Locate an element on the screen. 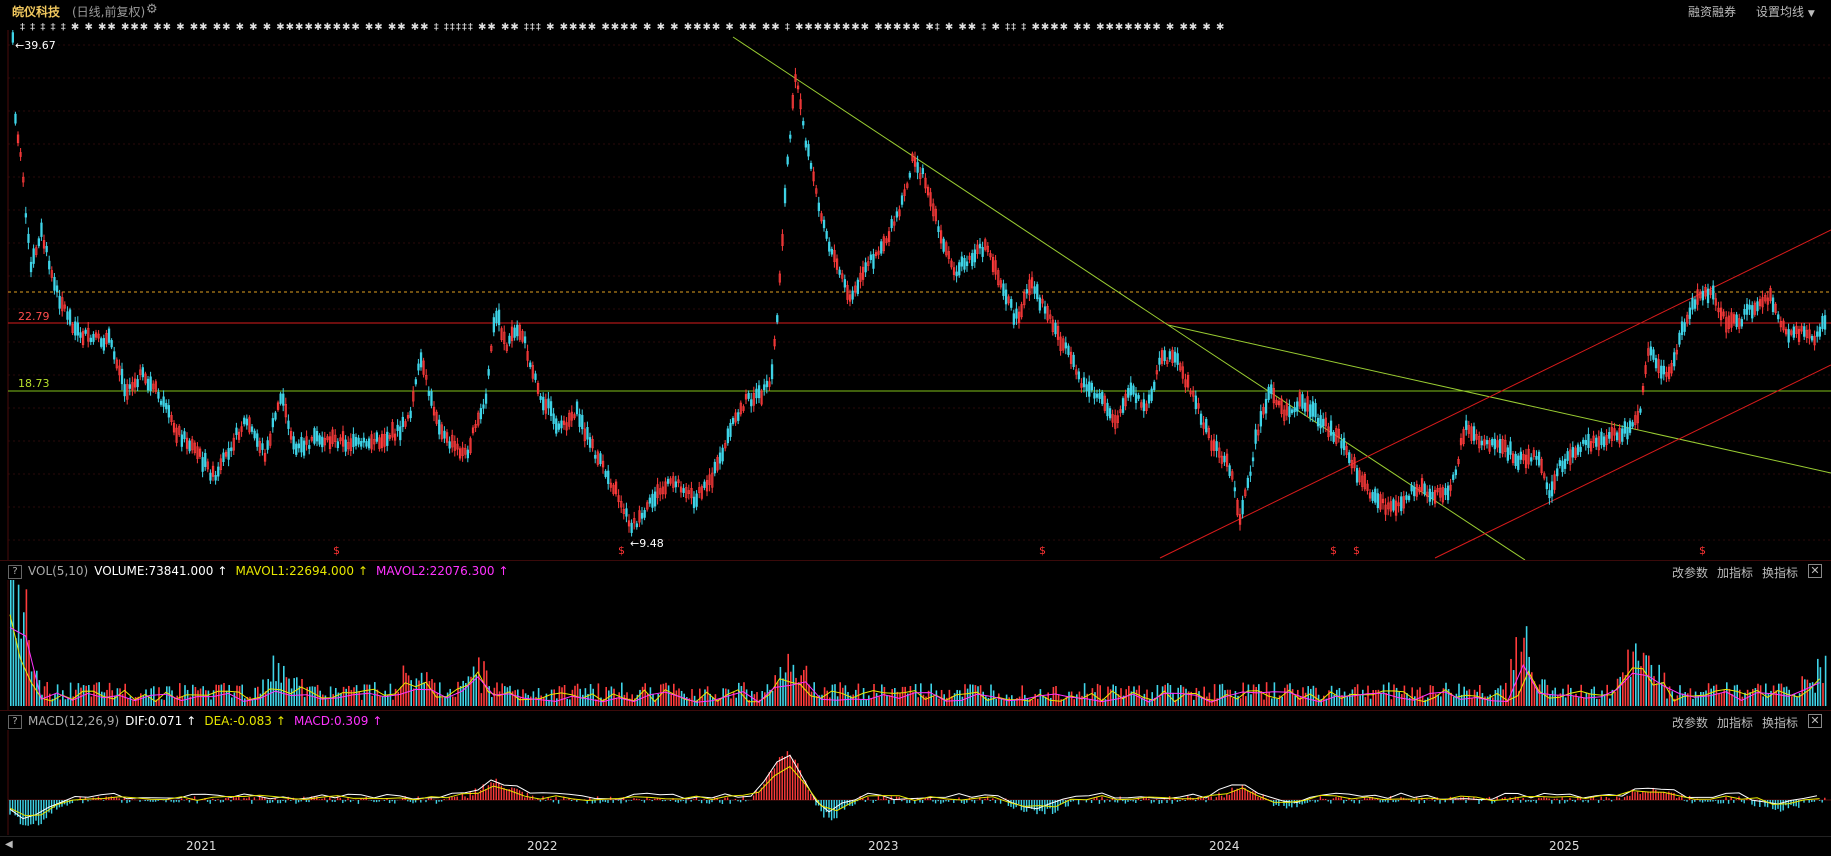 This screenshot has width=1831, height=856. chevron-left-icon: ◀ is located at coordinates (9, 844).